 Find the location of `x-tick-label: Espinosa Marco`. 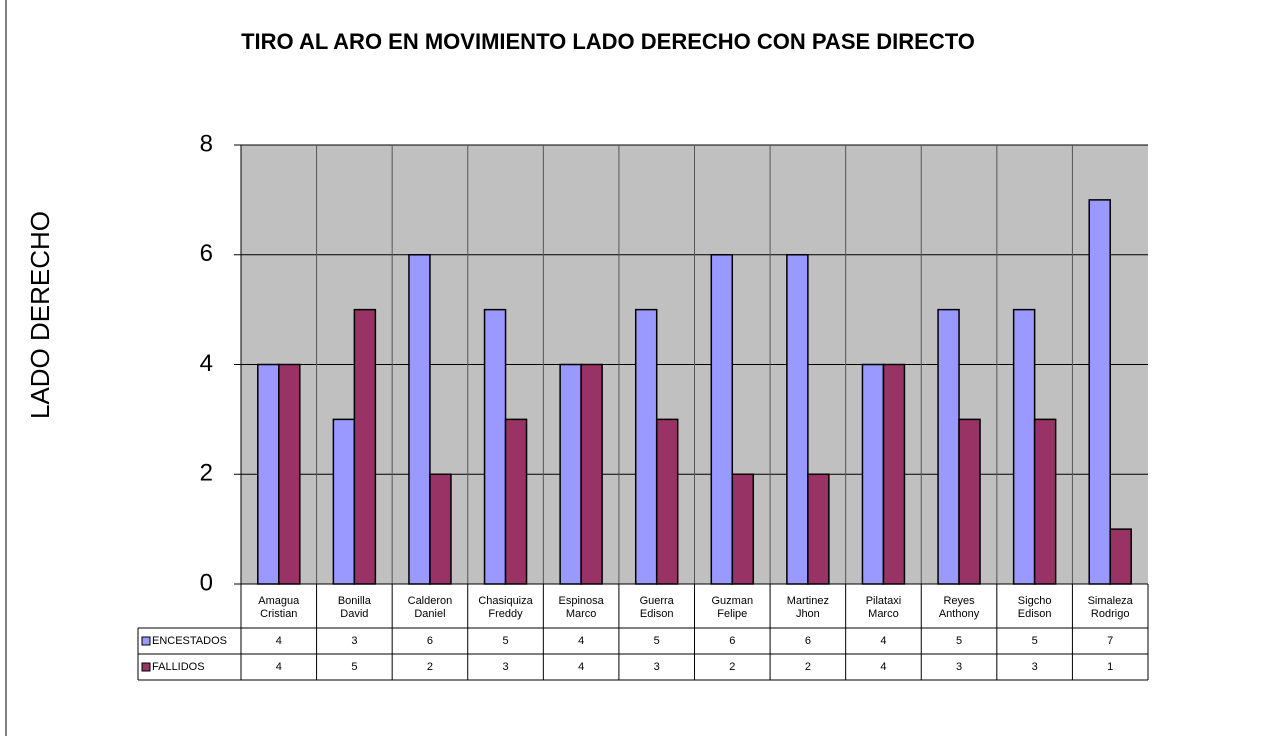

x-tick-label: Espinosa Marco is located at coordinates (581, 607).